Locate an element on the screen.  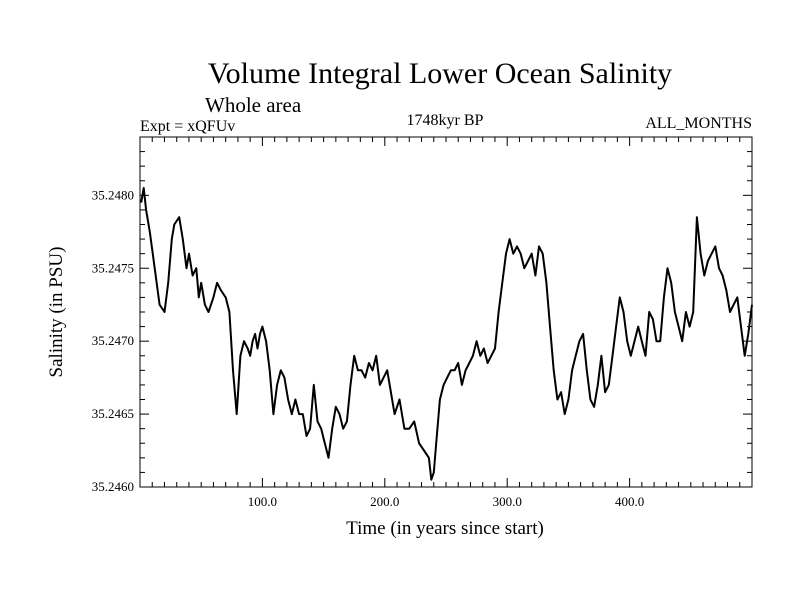
months-label: ALL_MONTHS is located at coordinates (698, 123).